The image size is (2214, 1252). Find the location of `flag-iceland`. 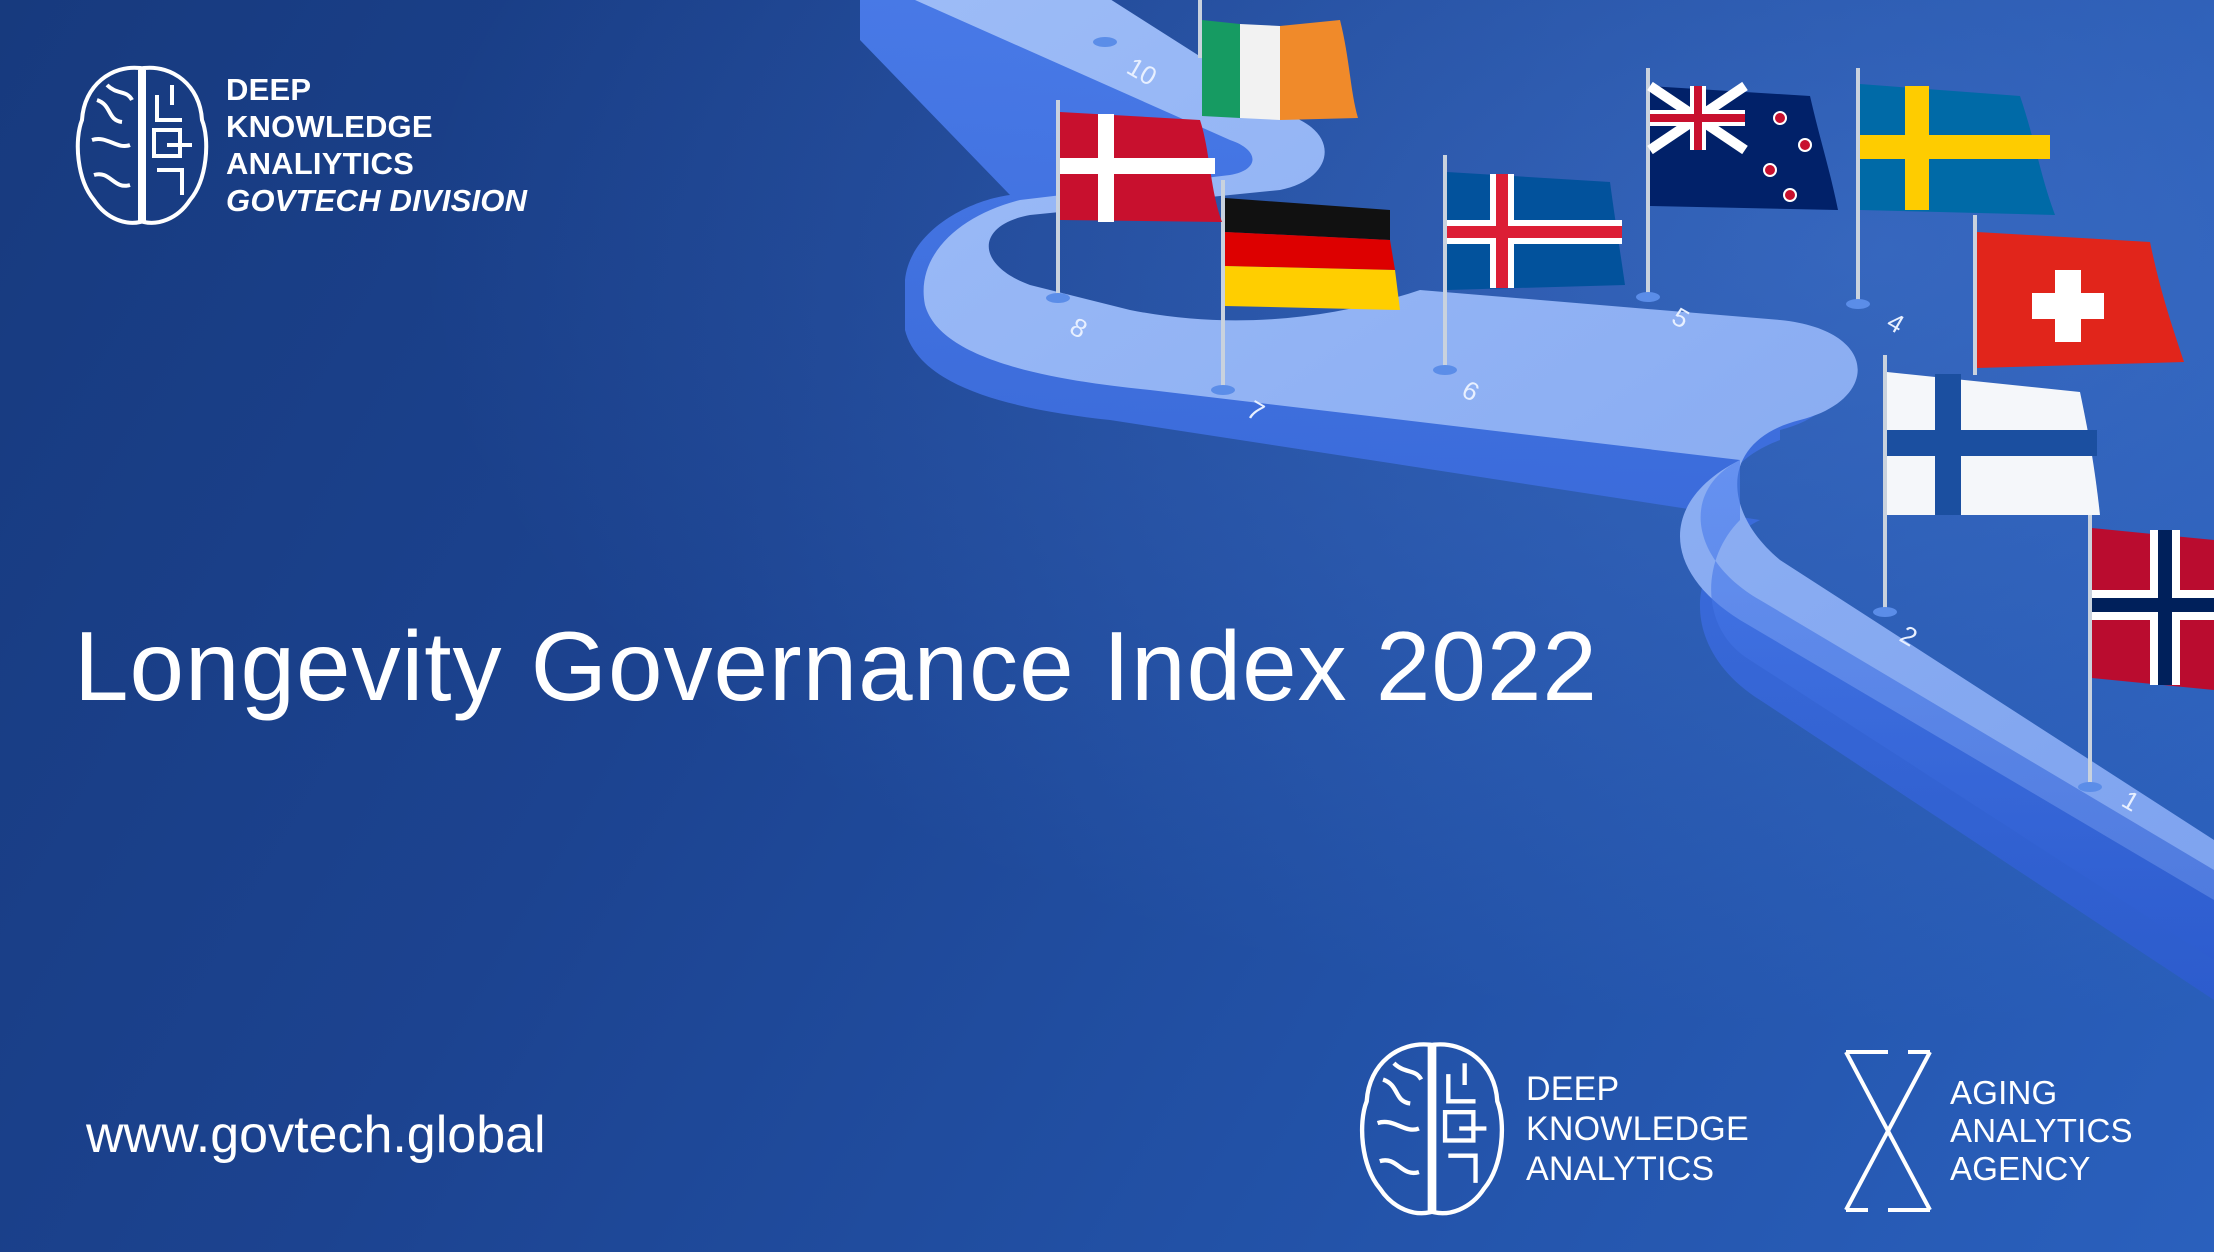

flag-iceland is located at coordinates (1536, 231).